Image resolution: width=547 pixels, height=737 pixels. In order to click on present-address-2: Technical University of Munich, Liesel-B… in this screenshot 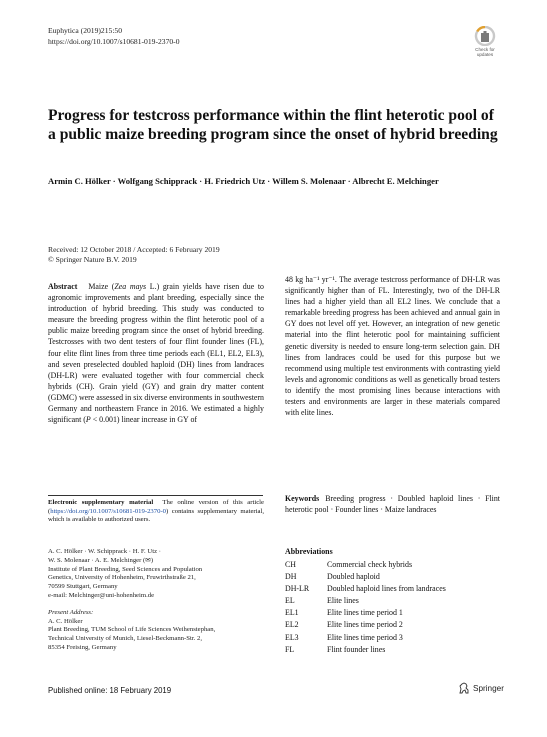, I will do `click(125, 639)`.